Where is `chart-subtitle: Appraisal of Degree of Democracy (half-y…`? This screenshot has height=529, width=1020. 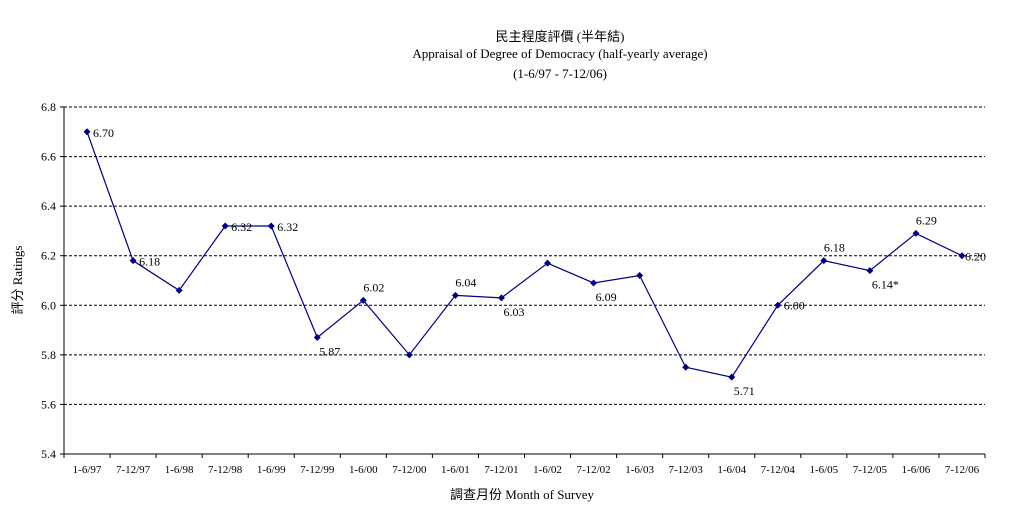 chart-subtitle: Appraisal of Degree of Democracy (half-y… is located at coordinates (560, 53).